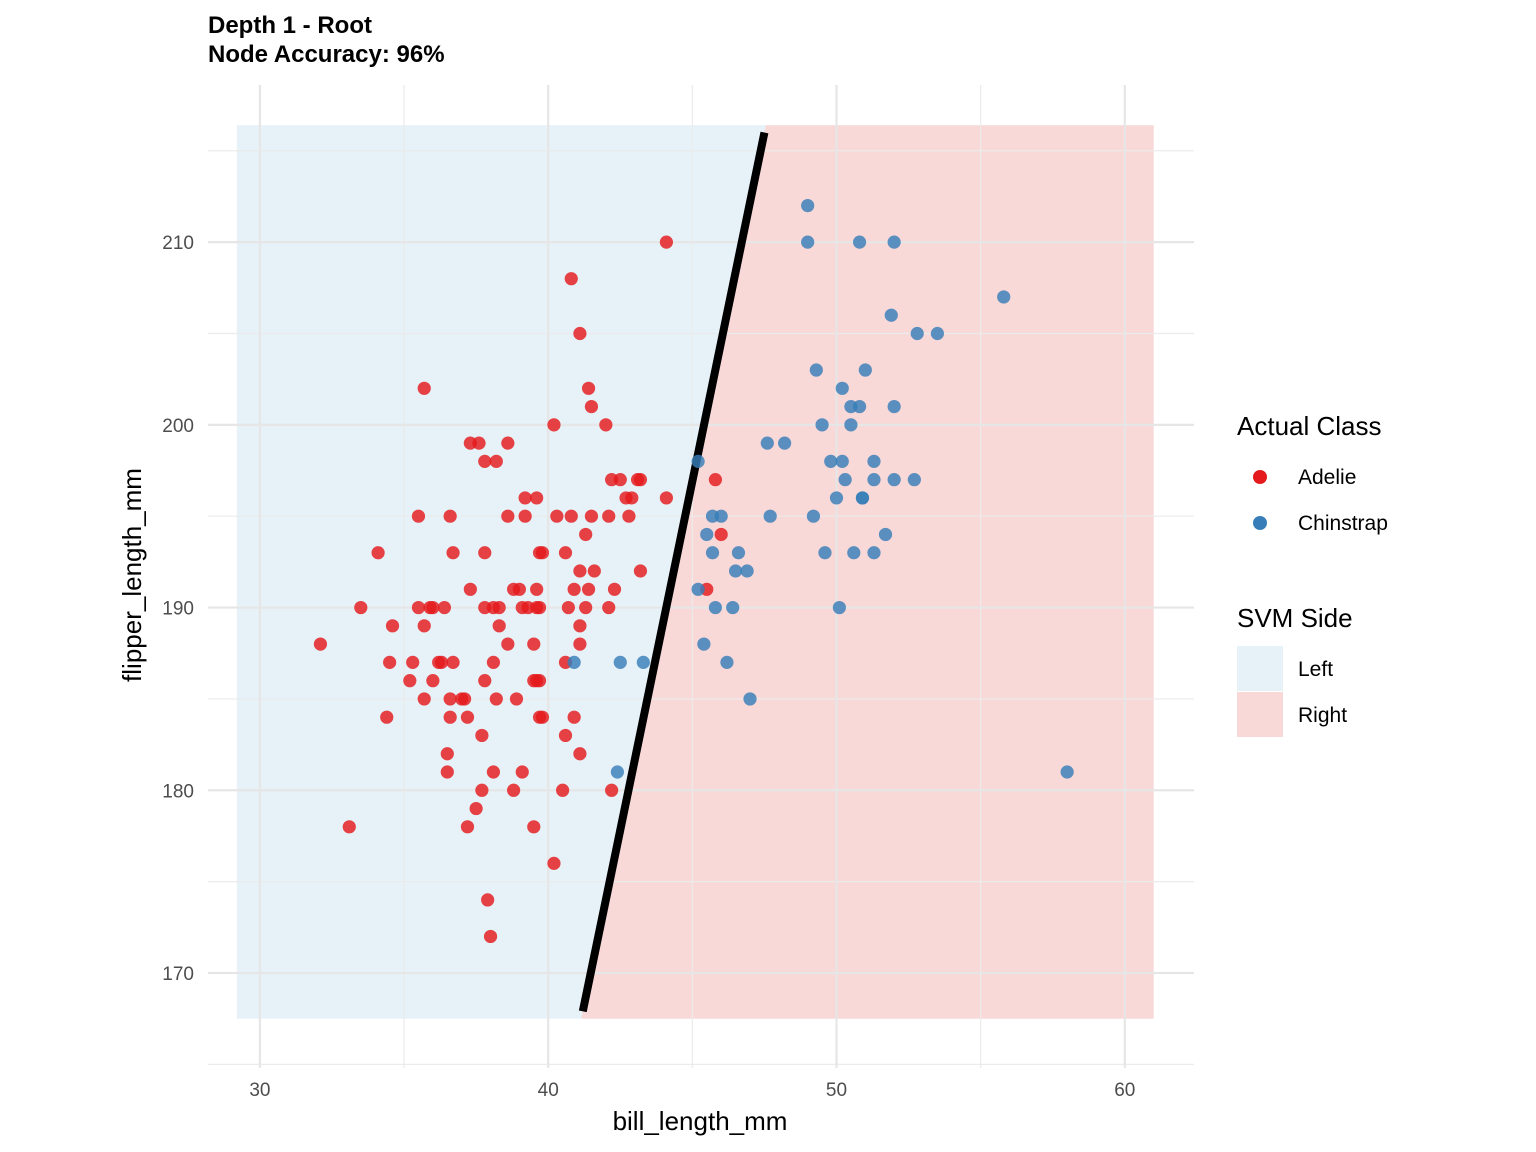 The height and width of the screenshot is (1152, 1536). I want to click on svm-boundary, so click(673, 572).